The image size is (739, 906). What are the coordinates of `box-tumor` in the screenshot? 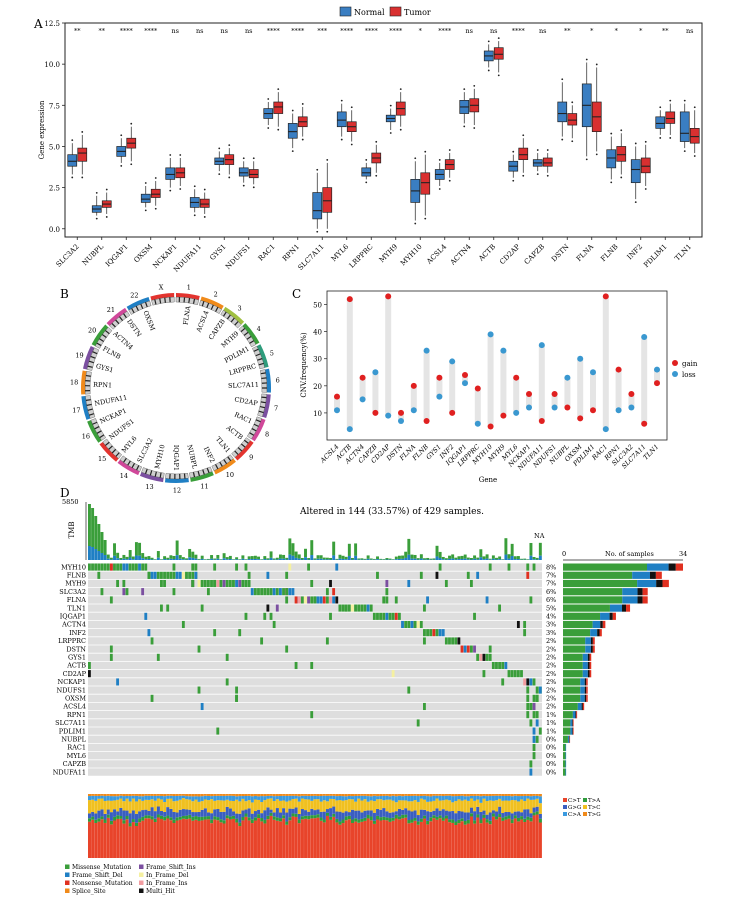 It's located at (425, 183).